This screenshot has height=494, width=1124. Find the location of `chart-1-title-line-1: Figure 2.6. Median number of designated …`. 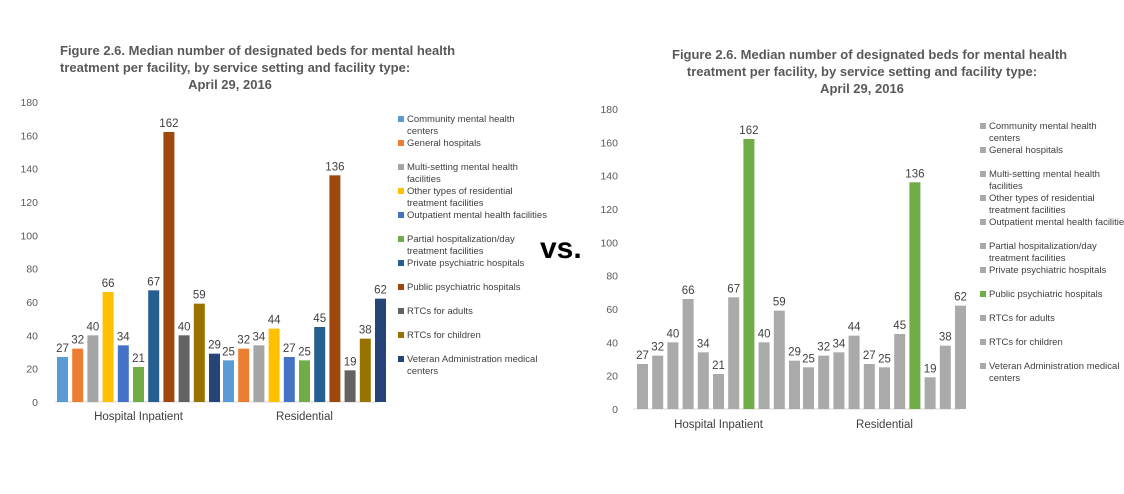

chart-1-title-line-1: Figure 2.6. Median number of designated … is located at coordinates (258, 50).